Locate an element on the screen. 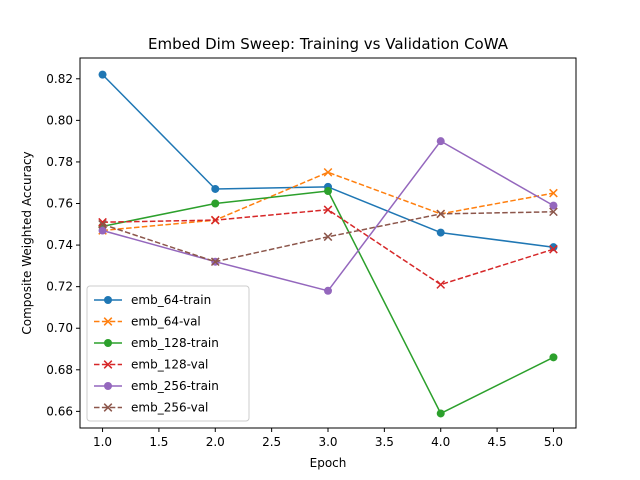 This screenshot has height=480, width=640. legend-label: emb_256-train is located at coordinates (175, 386).